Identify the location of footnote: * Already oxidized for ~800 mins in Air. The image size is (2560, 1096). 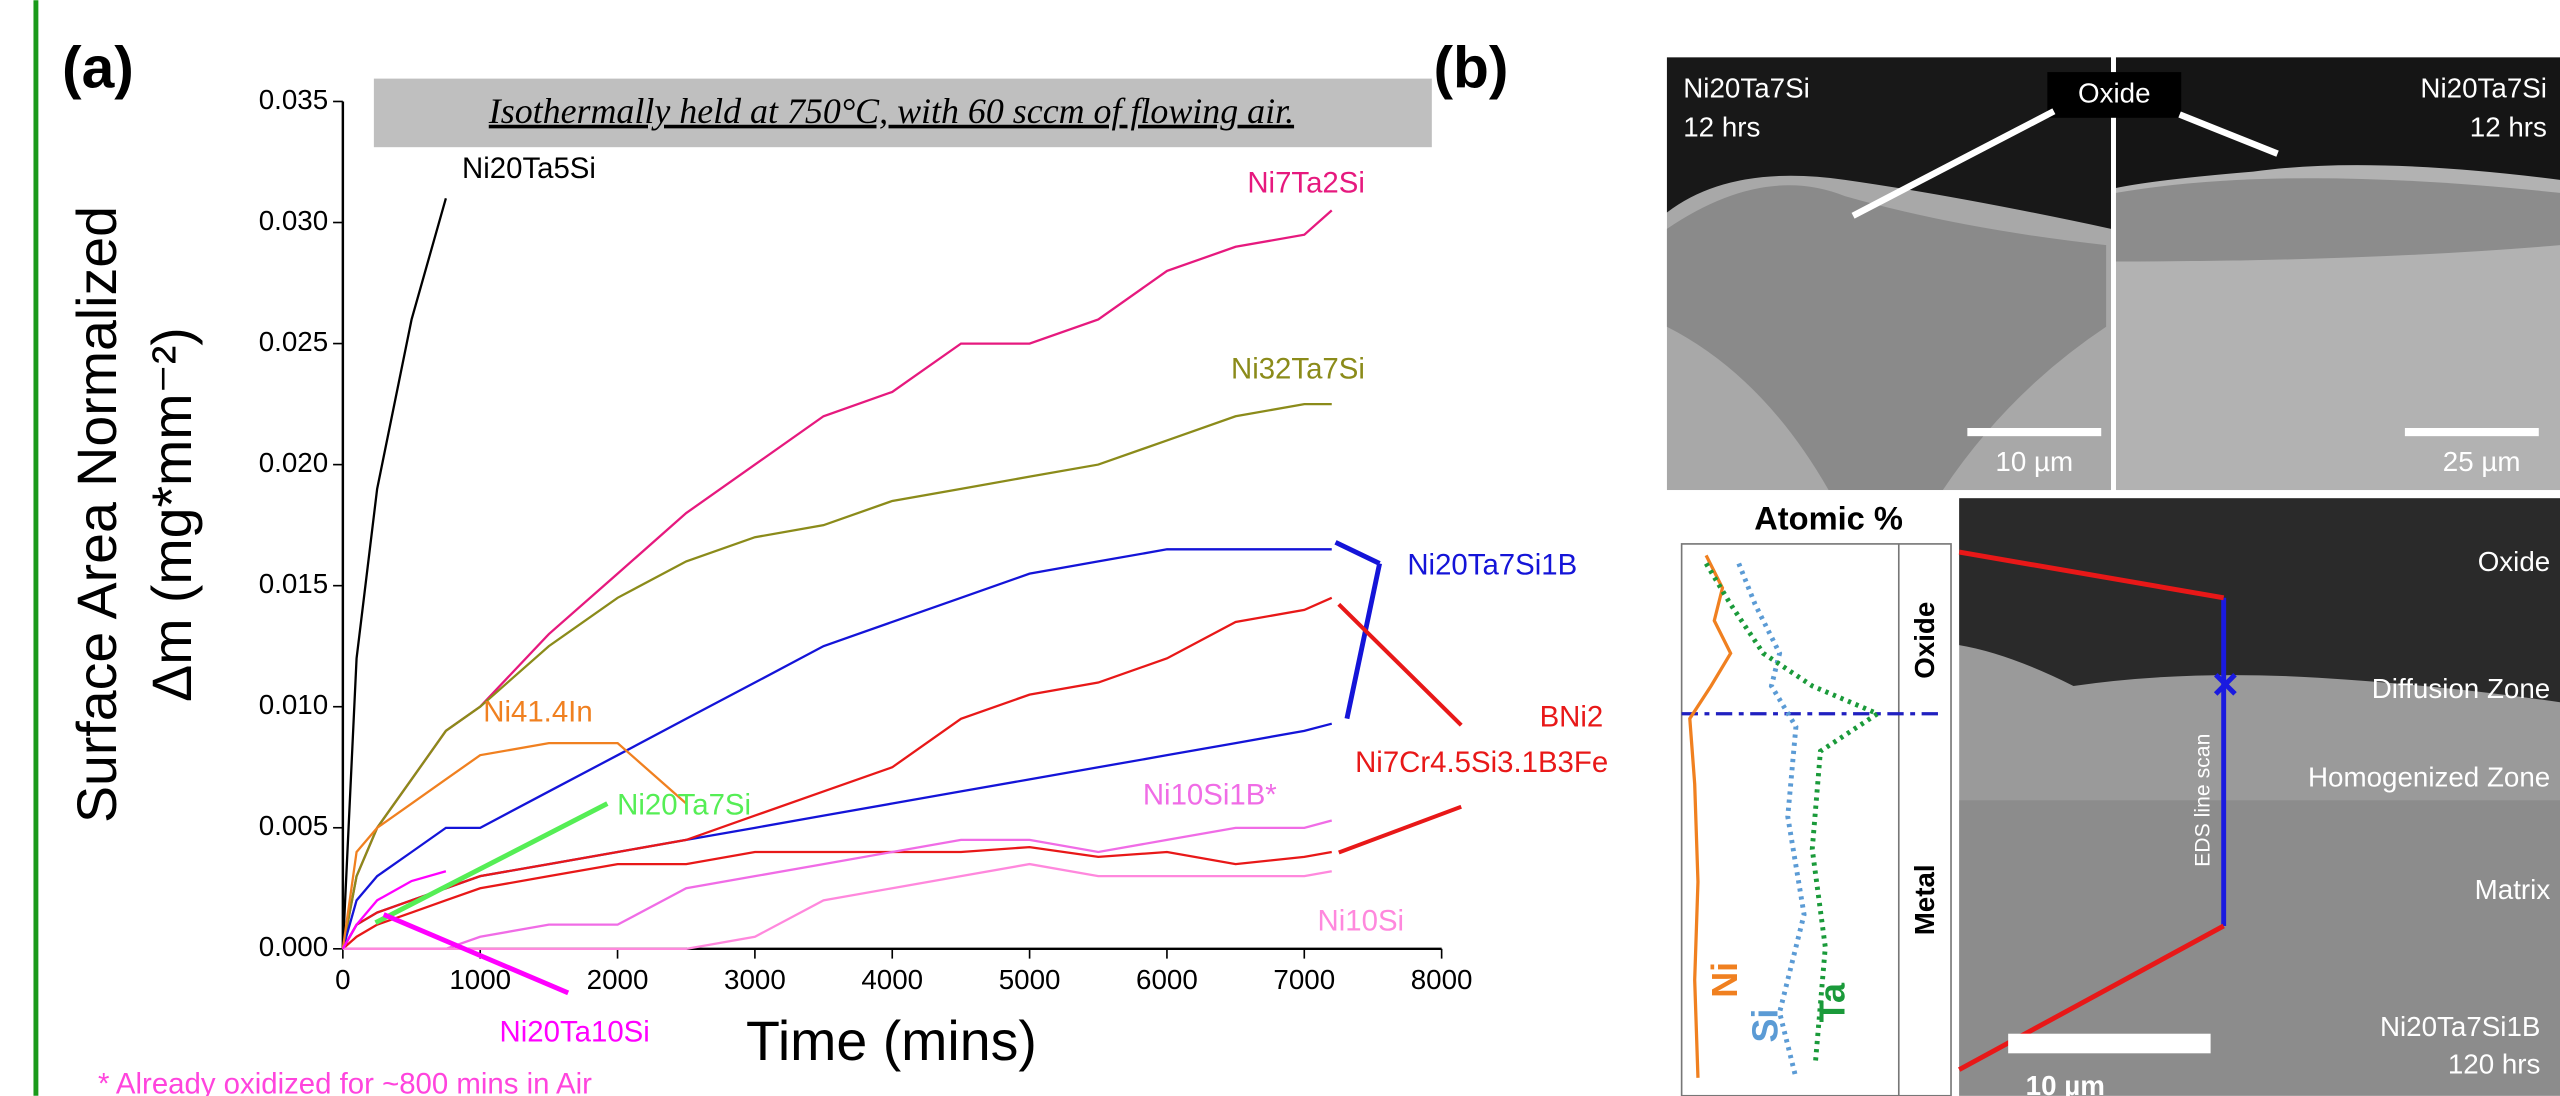
(345, 1082).